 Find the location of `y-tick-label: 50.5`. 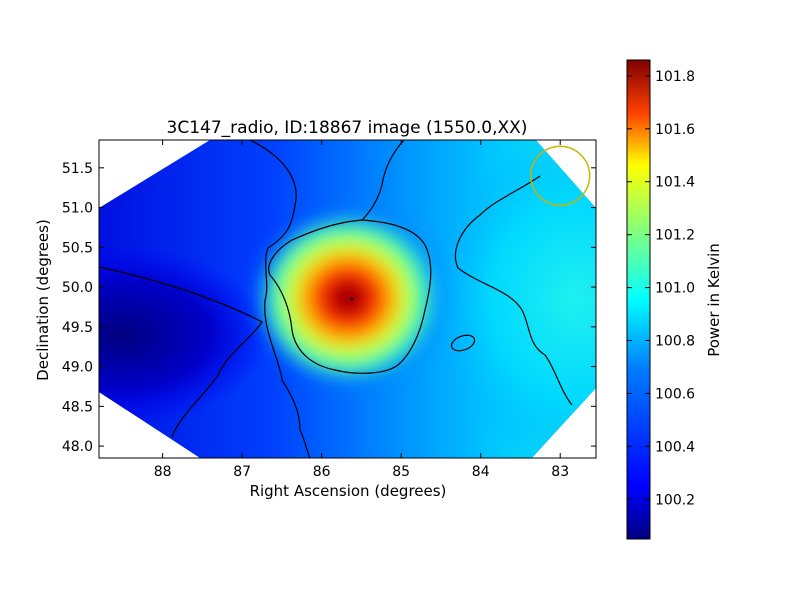

y-tick-label: 50.5 is located at coordinates (77, 248).